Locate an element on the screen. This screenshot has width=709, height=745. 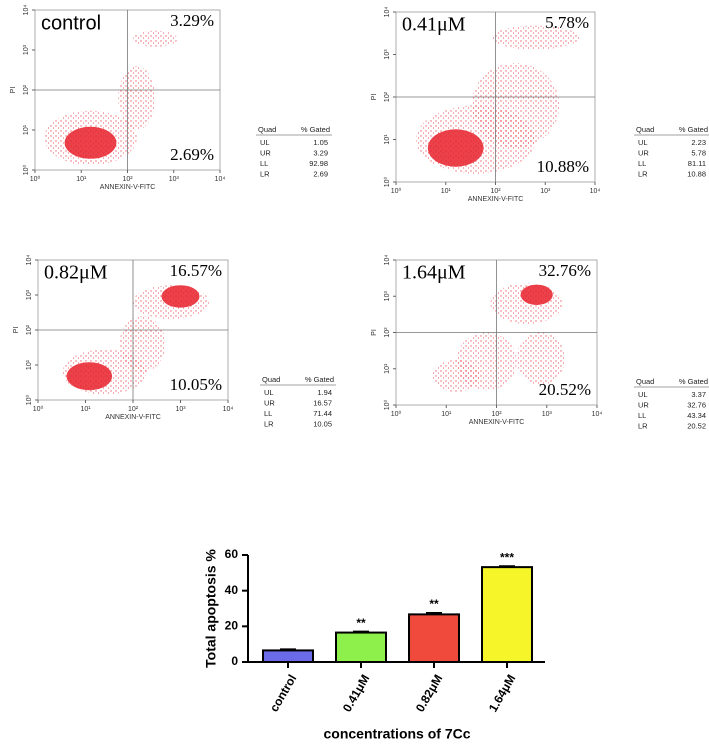
x-axis-label: concentrations of 7Cc is located at coordinates (396, 734).